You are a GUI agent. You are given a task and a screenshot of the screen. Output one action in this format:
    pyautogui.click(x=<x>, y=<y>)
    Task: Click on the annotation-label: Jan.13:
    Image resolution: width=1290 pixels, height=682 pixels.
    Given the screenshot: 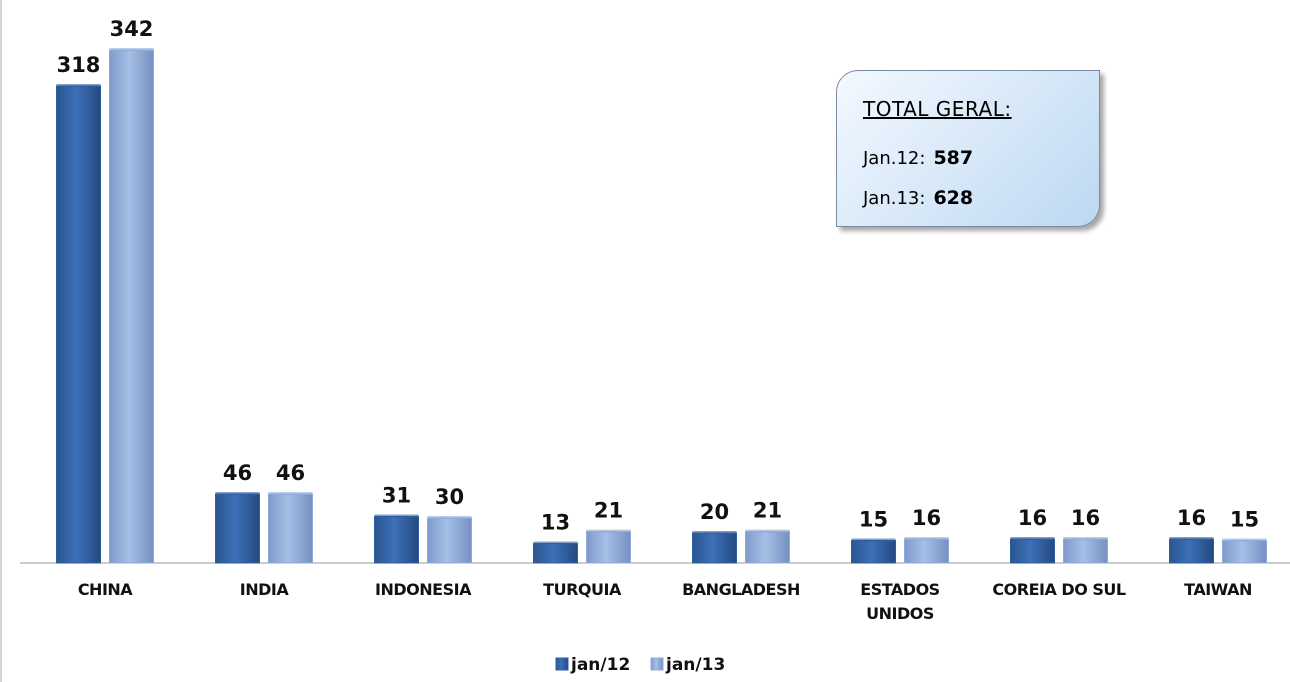 What is the action you would take?
    pyautogui.click(x=894, y=198)
    